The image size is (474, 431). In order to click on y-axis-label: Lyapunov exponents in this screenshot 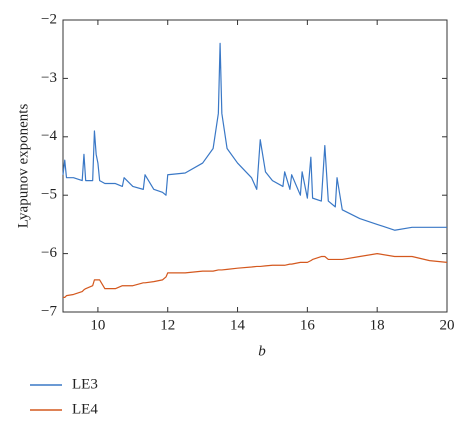, I will do `click(23, 166)`.